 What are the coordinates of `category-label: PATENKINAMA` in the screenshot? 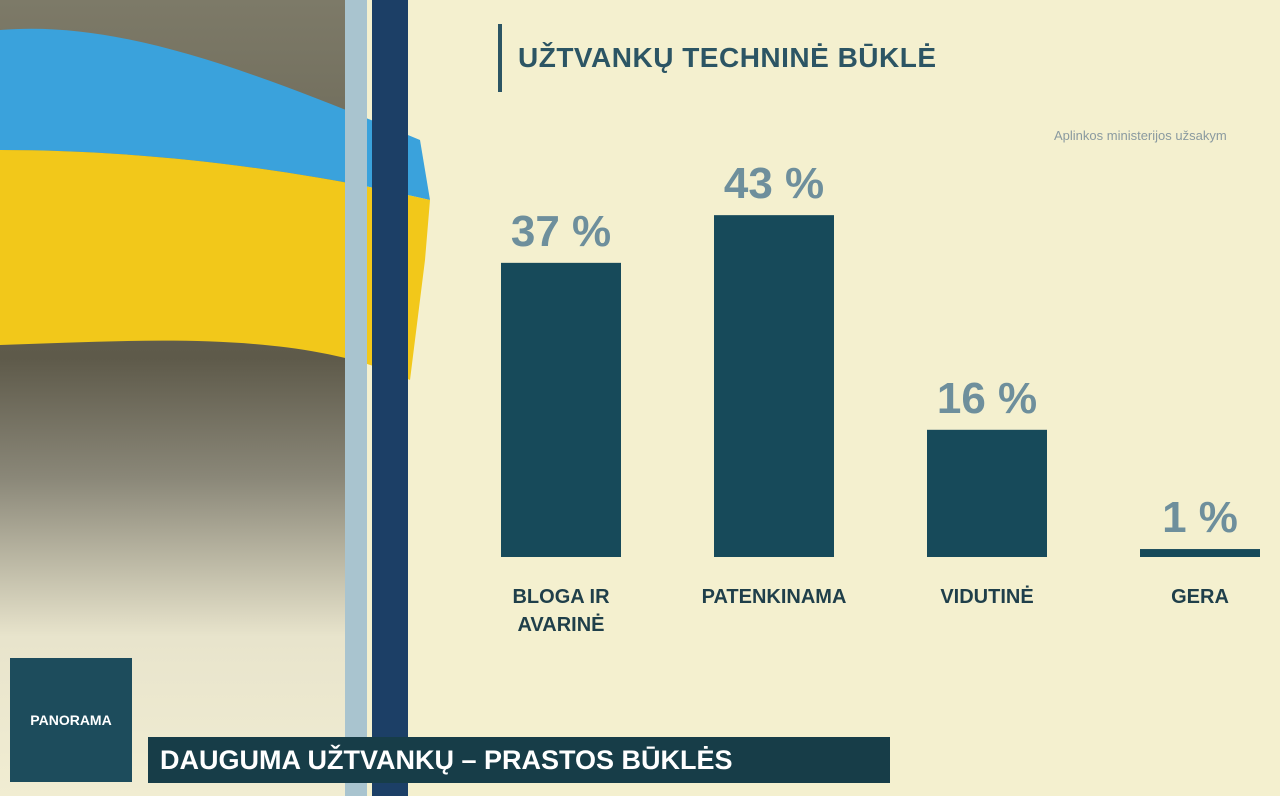 It's located at (774, 597).